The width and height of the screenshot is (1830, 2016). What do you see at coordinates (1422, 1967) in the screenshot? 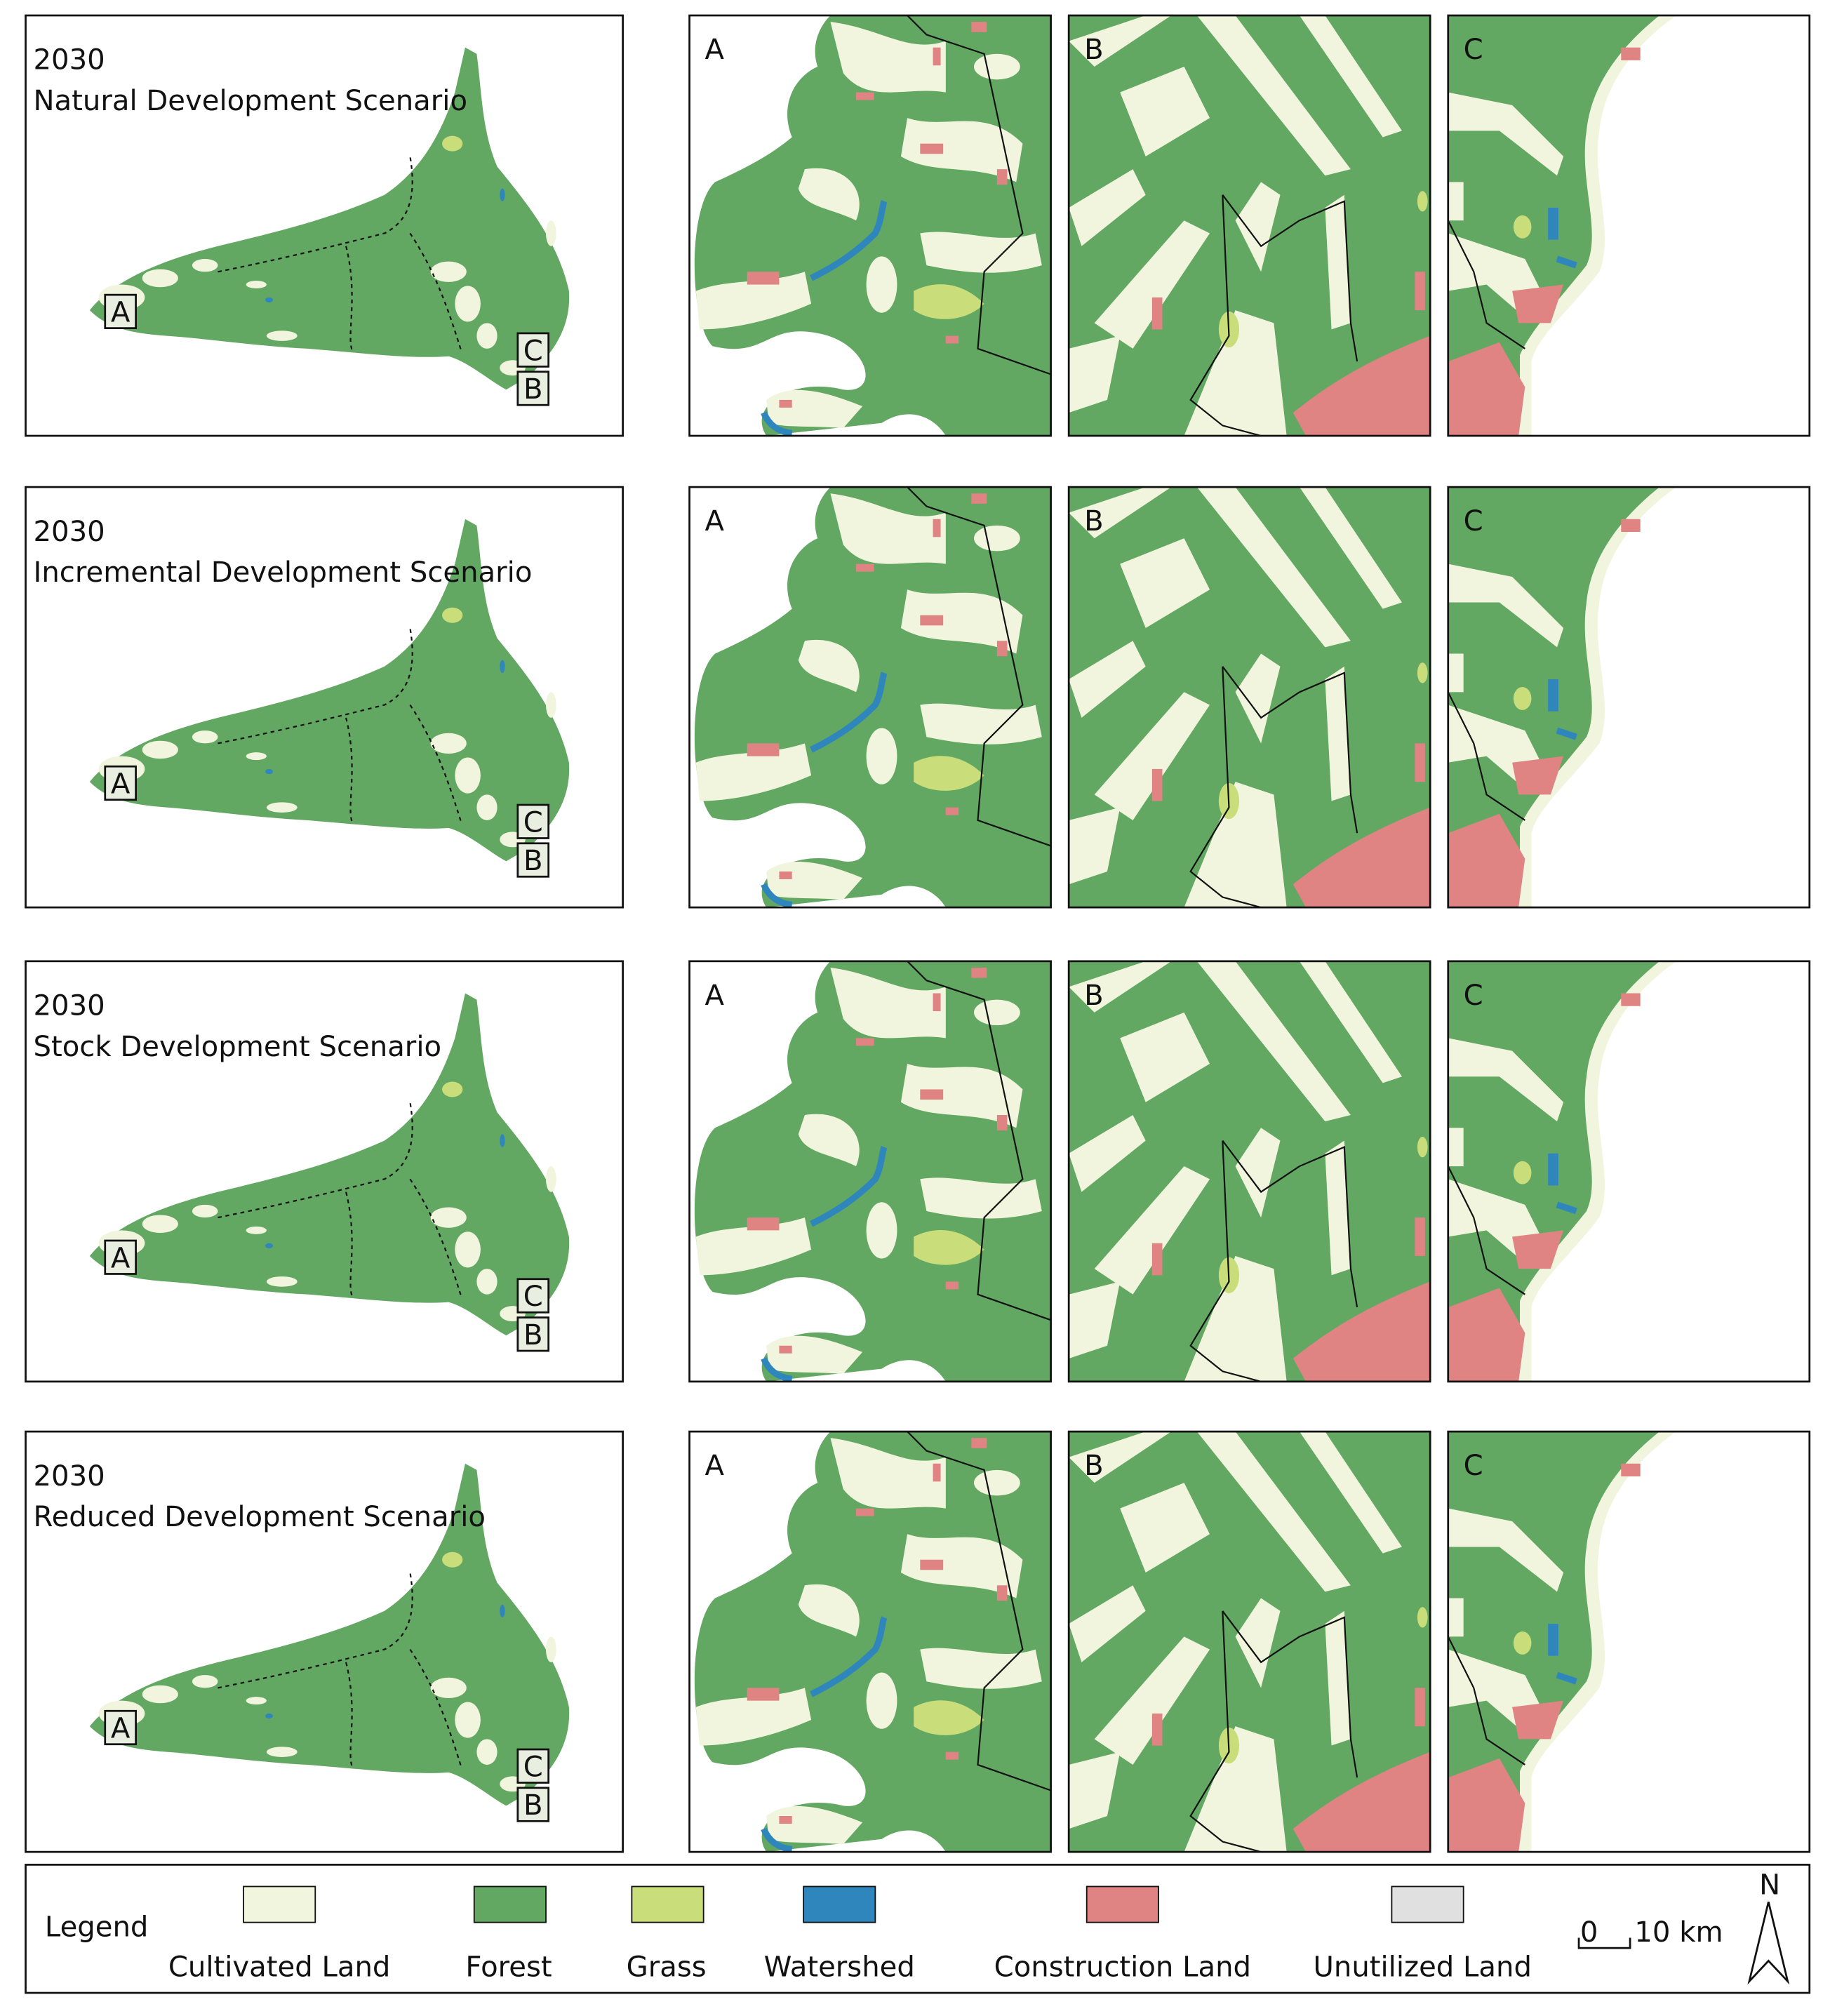
I see `legend-label: Unutilized Land` at bounding box center [1422, 1967].